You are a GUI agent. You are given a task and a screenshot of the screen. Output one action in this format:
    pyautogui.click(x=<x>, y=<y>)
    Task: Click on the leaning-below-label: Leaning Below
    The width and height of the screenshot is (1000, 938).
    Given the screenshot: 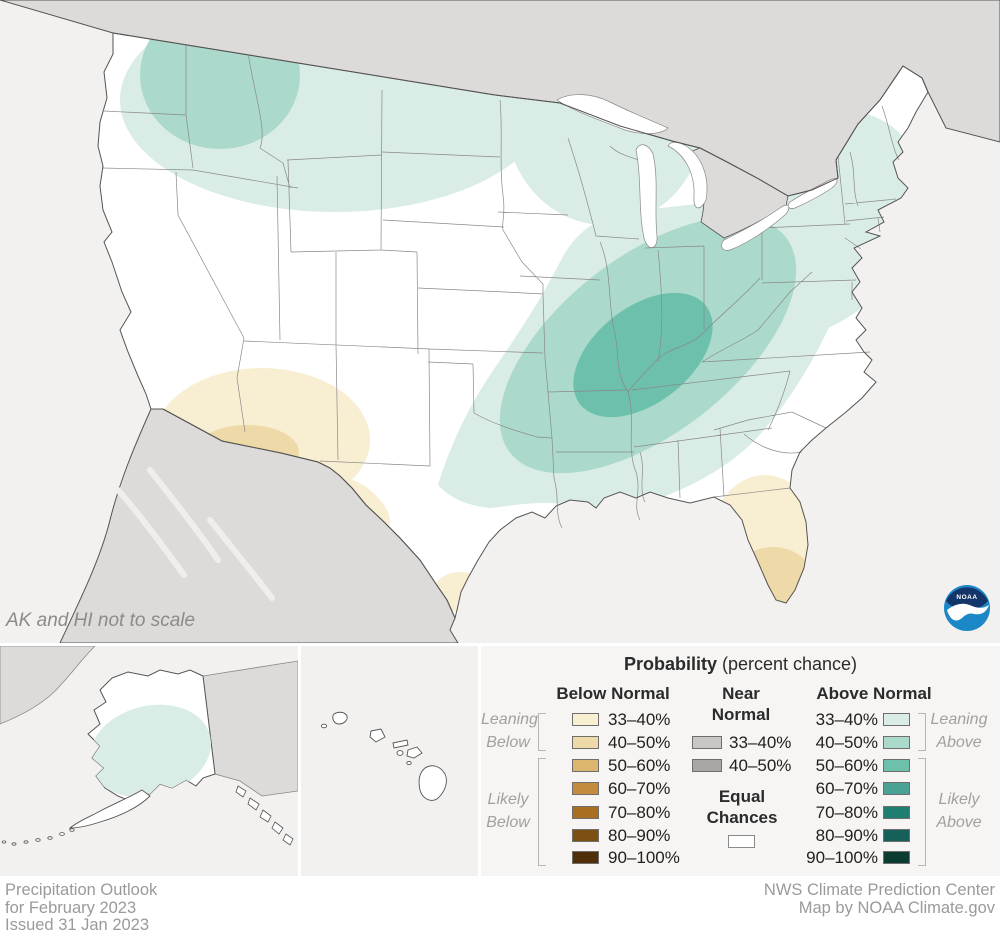 What is the action you would take?
    pyautogui.click(x=509, y=731)
    